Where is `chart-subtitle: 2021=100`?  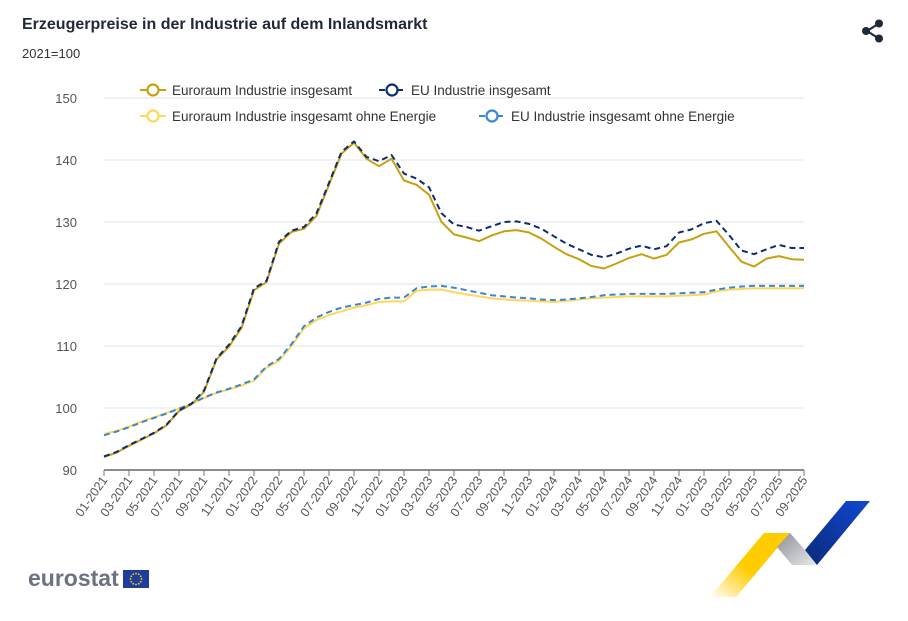 chart-subtitle: 2021=100 is located at coordinates (51, 53).